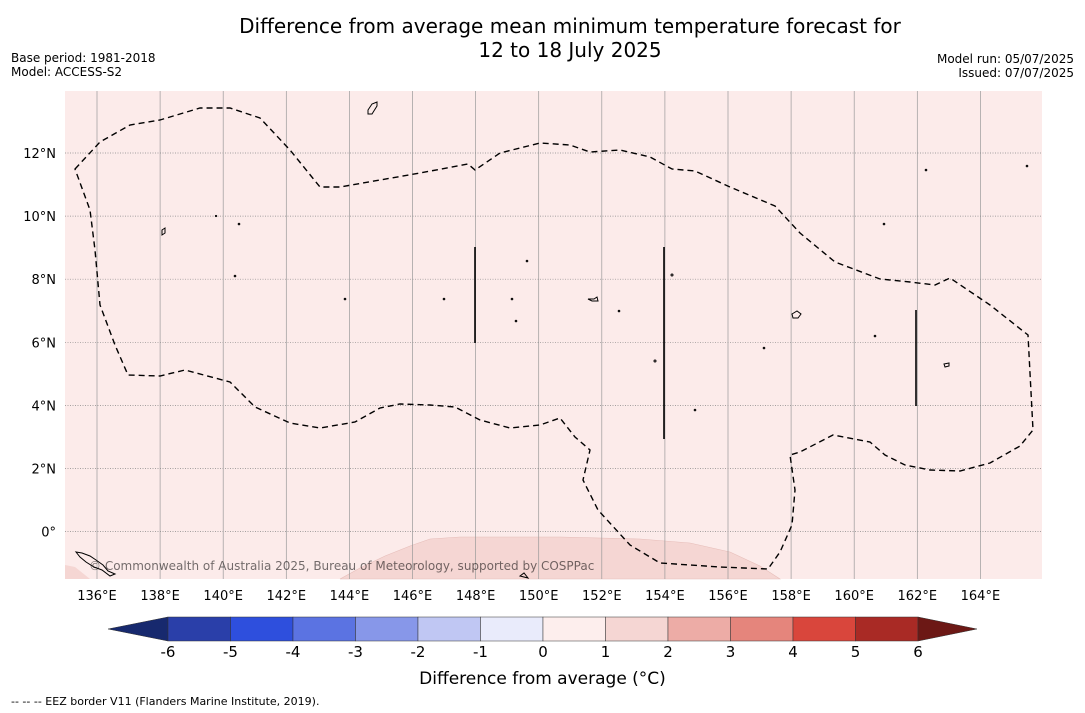  I want to click on lon-tick-label: 156°E, so click(728, 596).